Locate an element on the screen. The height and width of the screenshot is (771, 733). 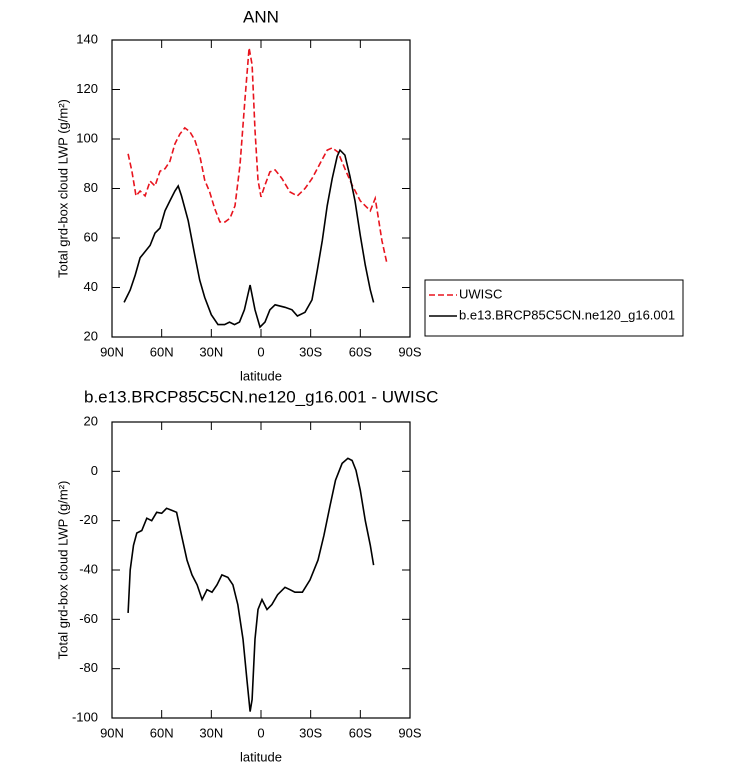
legend: UWISC b.e13.BRCP85C5CN.ne120_g16.001 is located at coordinates (554, 308).